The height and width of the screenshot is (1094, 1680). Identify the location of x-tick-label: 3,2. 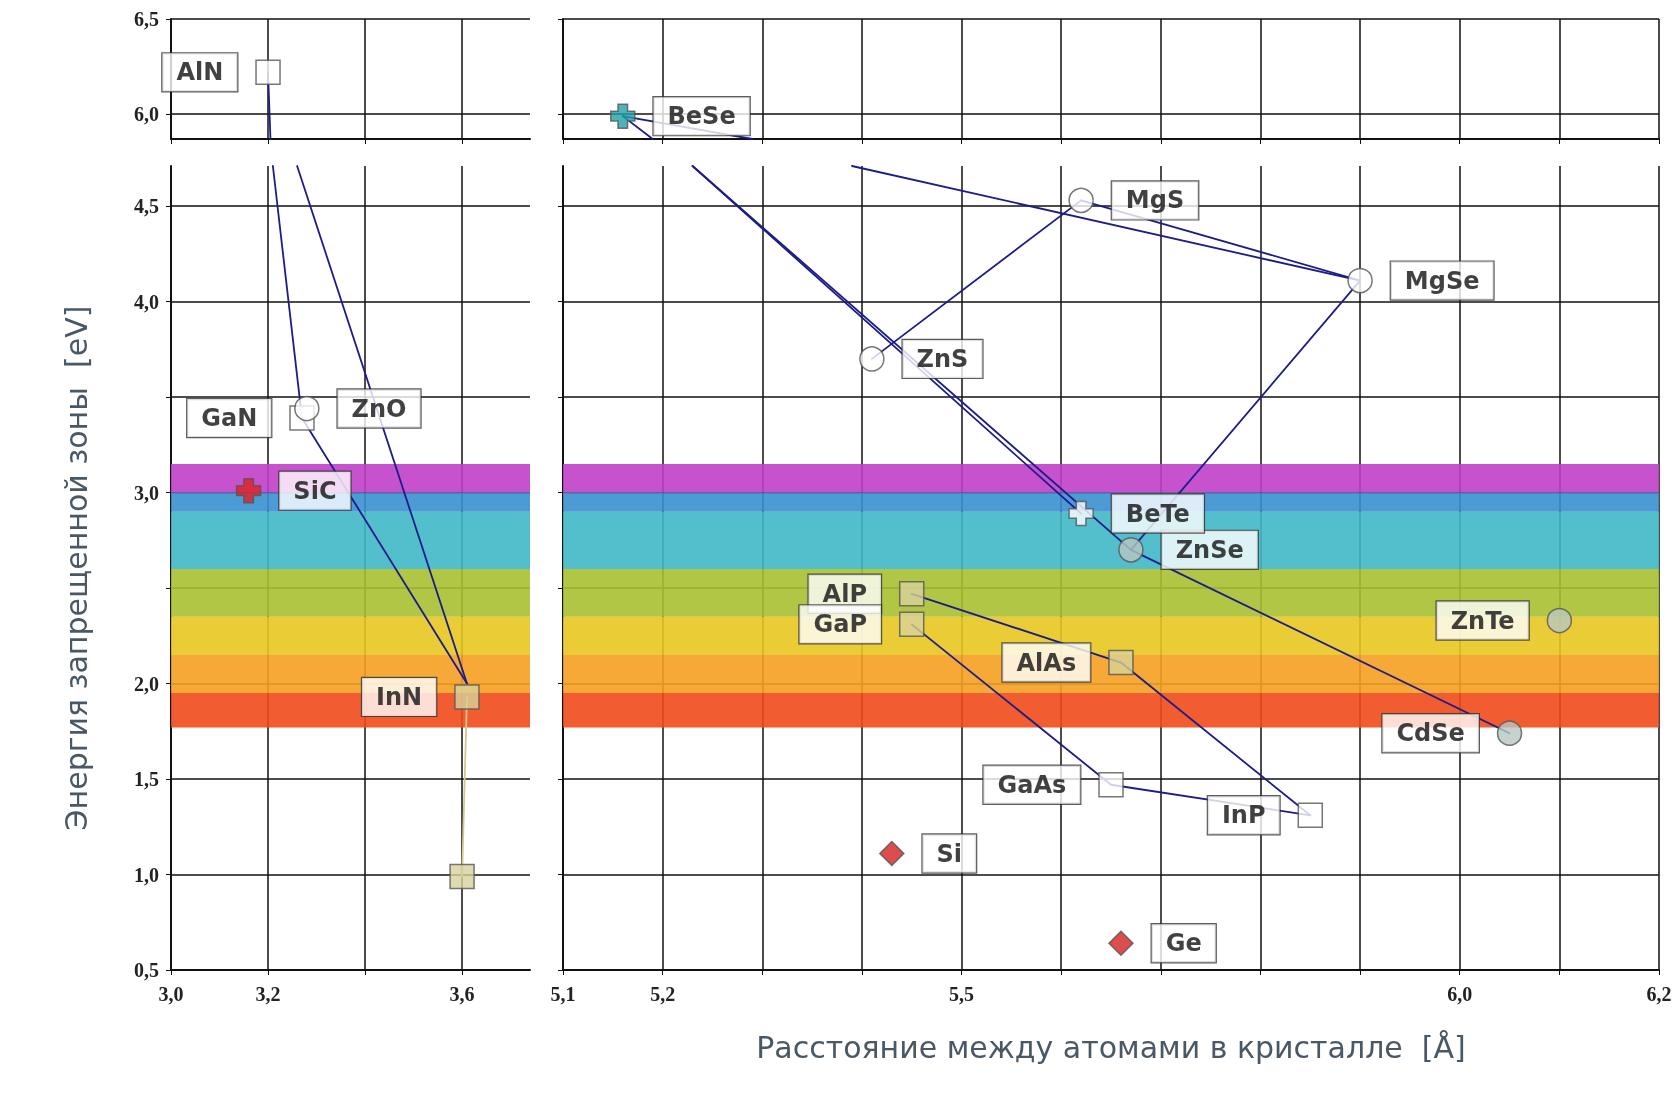
(268, 994).